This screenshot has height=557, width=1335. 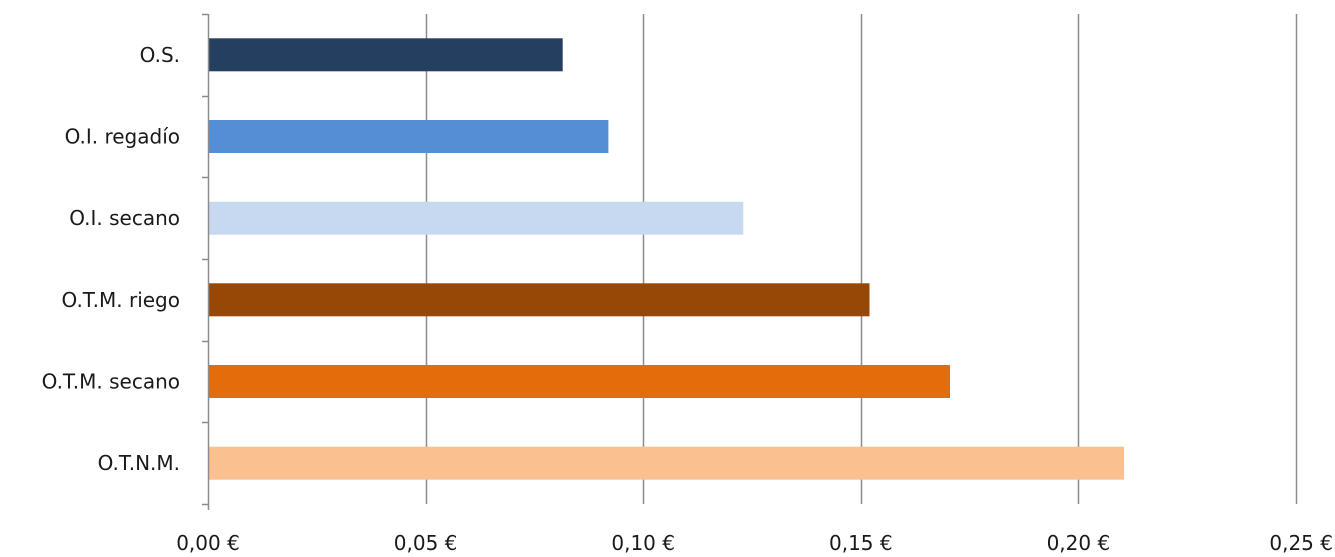 What do you see at coordinates (121, 300) in the screenshot?
I see `category-label: O.T.M. riego` at bounding box center [121, 300].